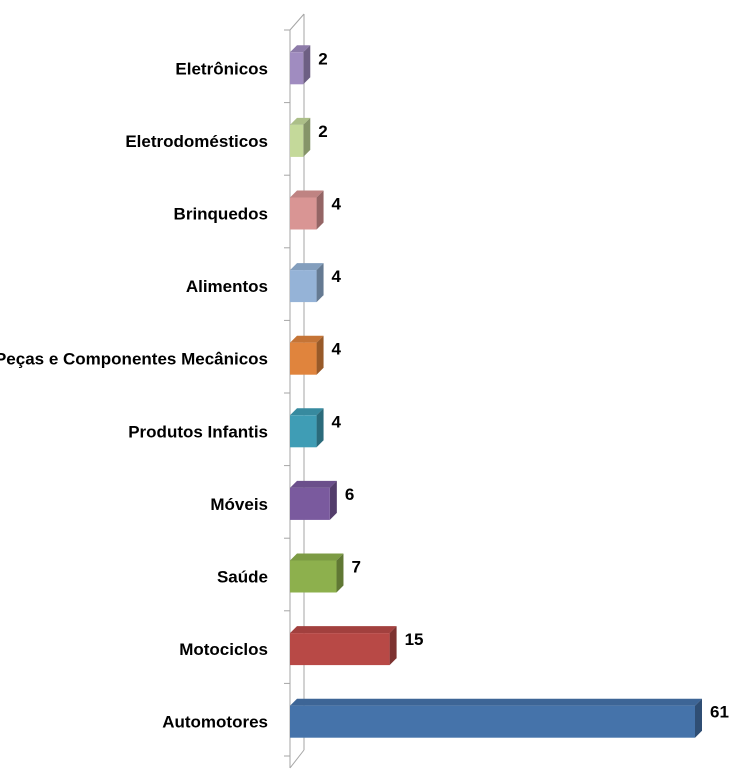  What do you see at coordinates (355, 567) in the screenshot?
I see `data-label: 7` at bounding box center [355, 567].